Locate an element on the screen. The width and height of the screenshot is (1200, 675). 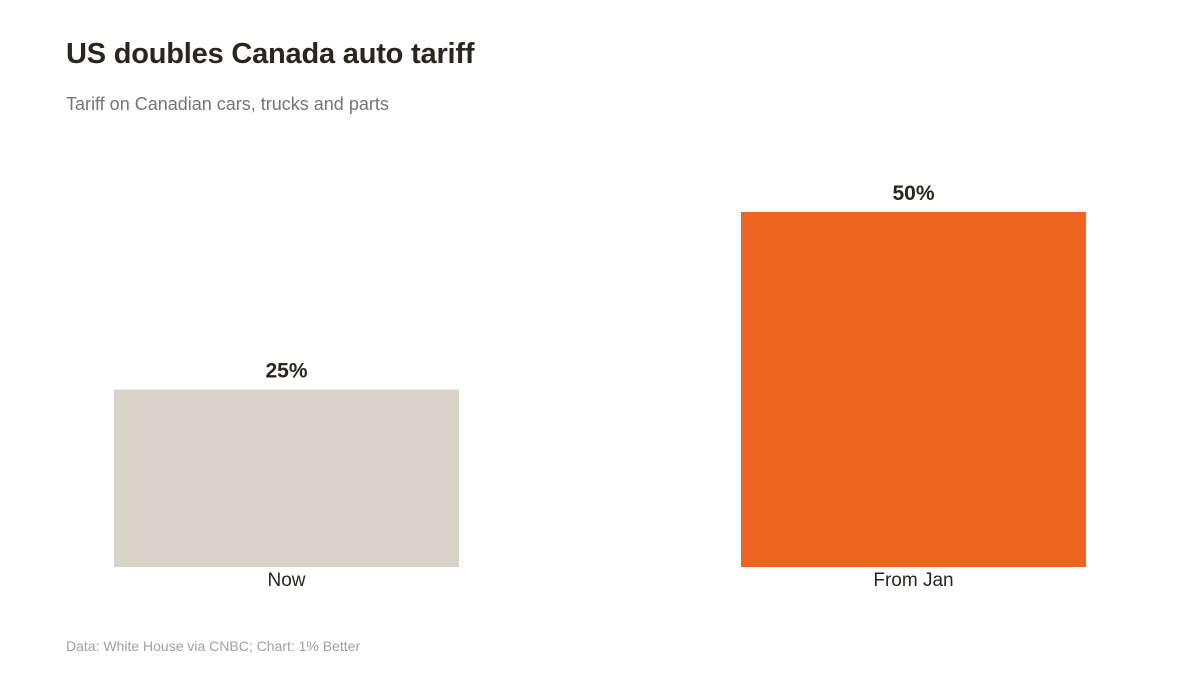
bar-value-label: 25% is located at coordinates (286, 371).